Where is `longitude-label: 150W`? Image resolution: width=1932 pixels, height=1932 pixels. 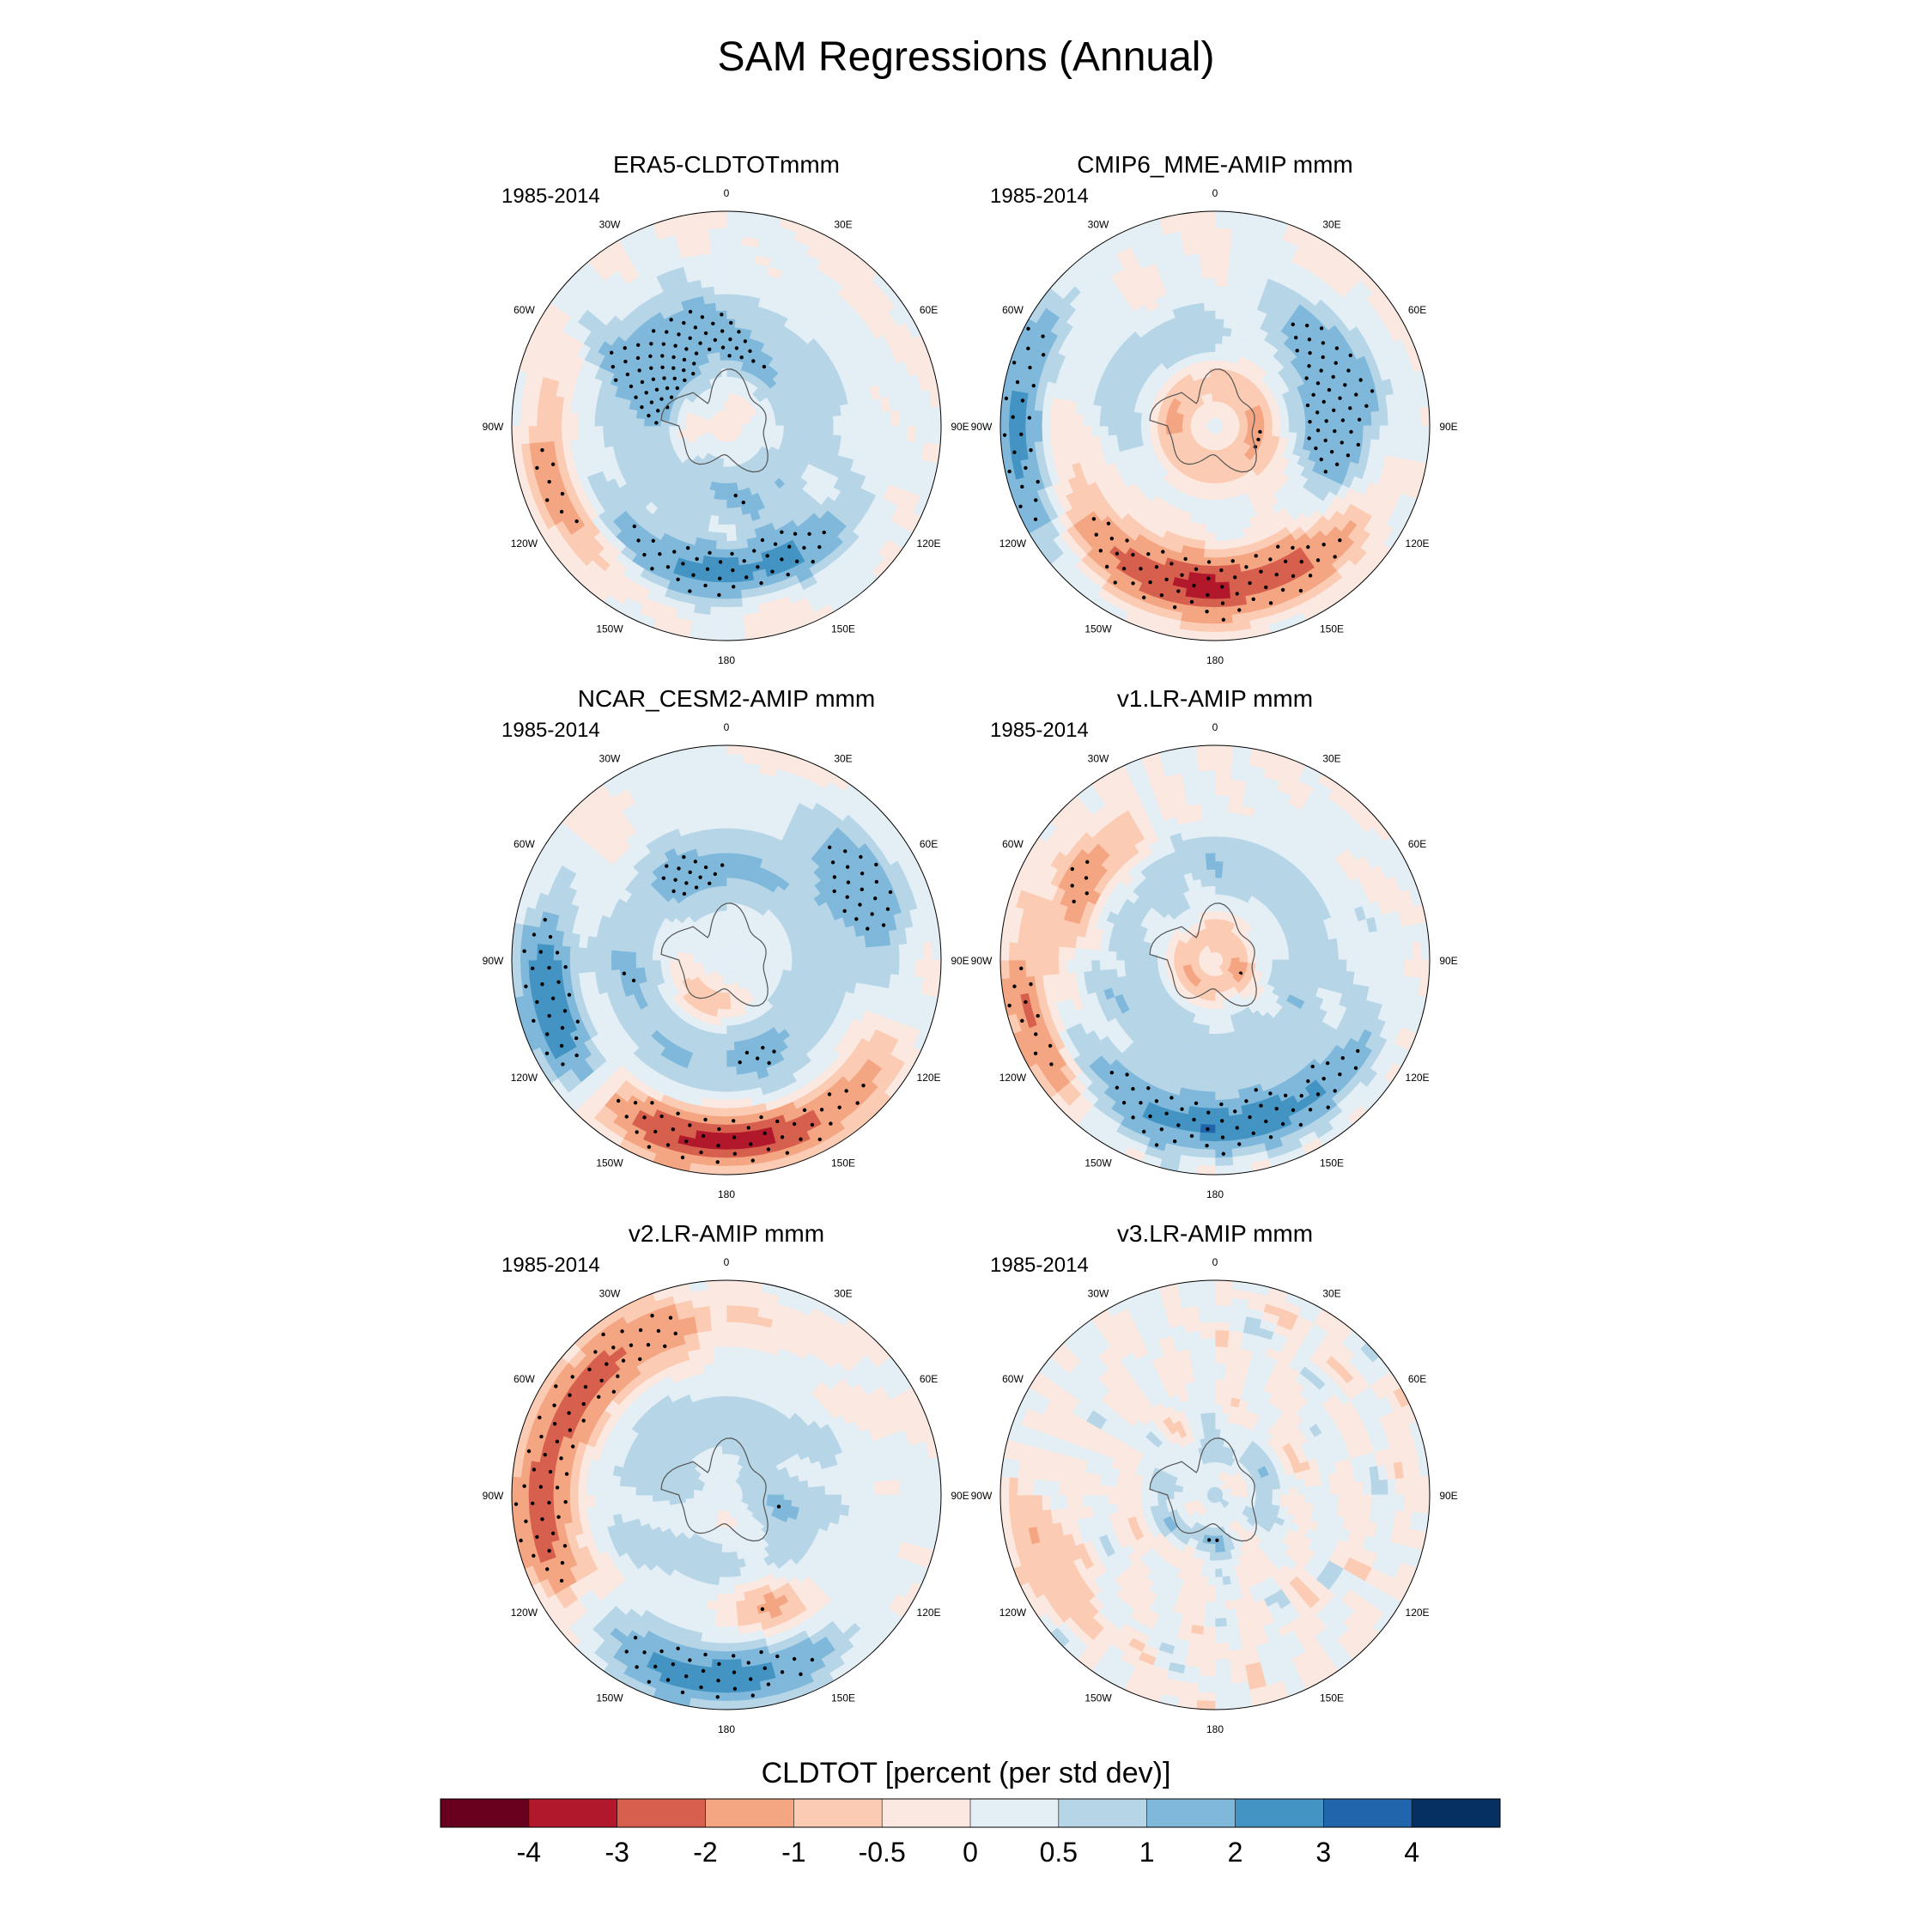
longitude-label: 150W is located at coordinates (609, 629).